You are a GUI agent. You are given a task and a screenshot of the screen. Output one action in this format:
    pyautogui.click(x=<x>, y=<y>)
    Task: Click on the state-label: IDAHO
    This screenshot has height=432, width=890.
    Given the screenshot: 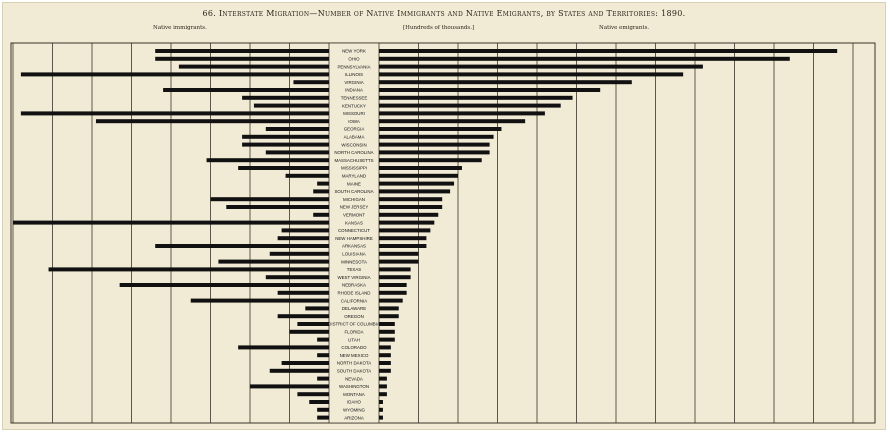 What is the action you would take?
    pyautogui.click(x=354, y=402)
    